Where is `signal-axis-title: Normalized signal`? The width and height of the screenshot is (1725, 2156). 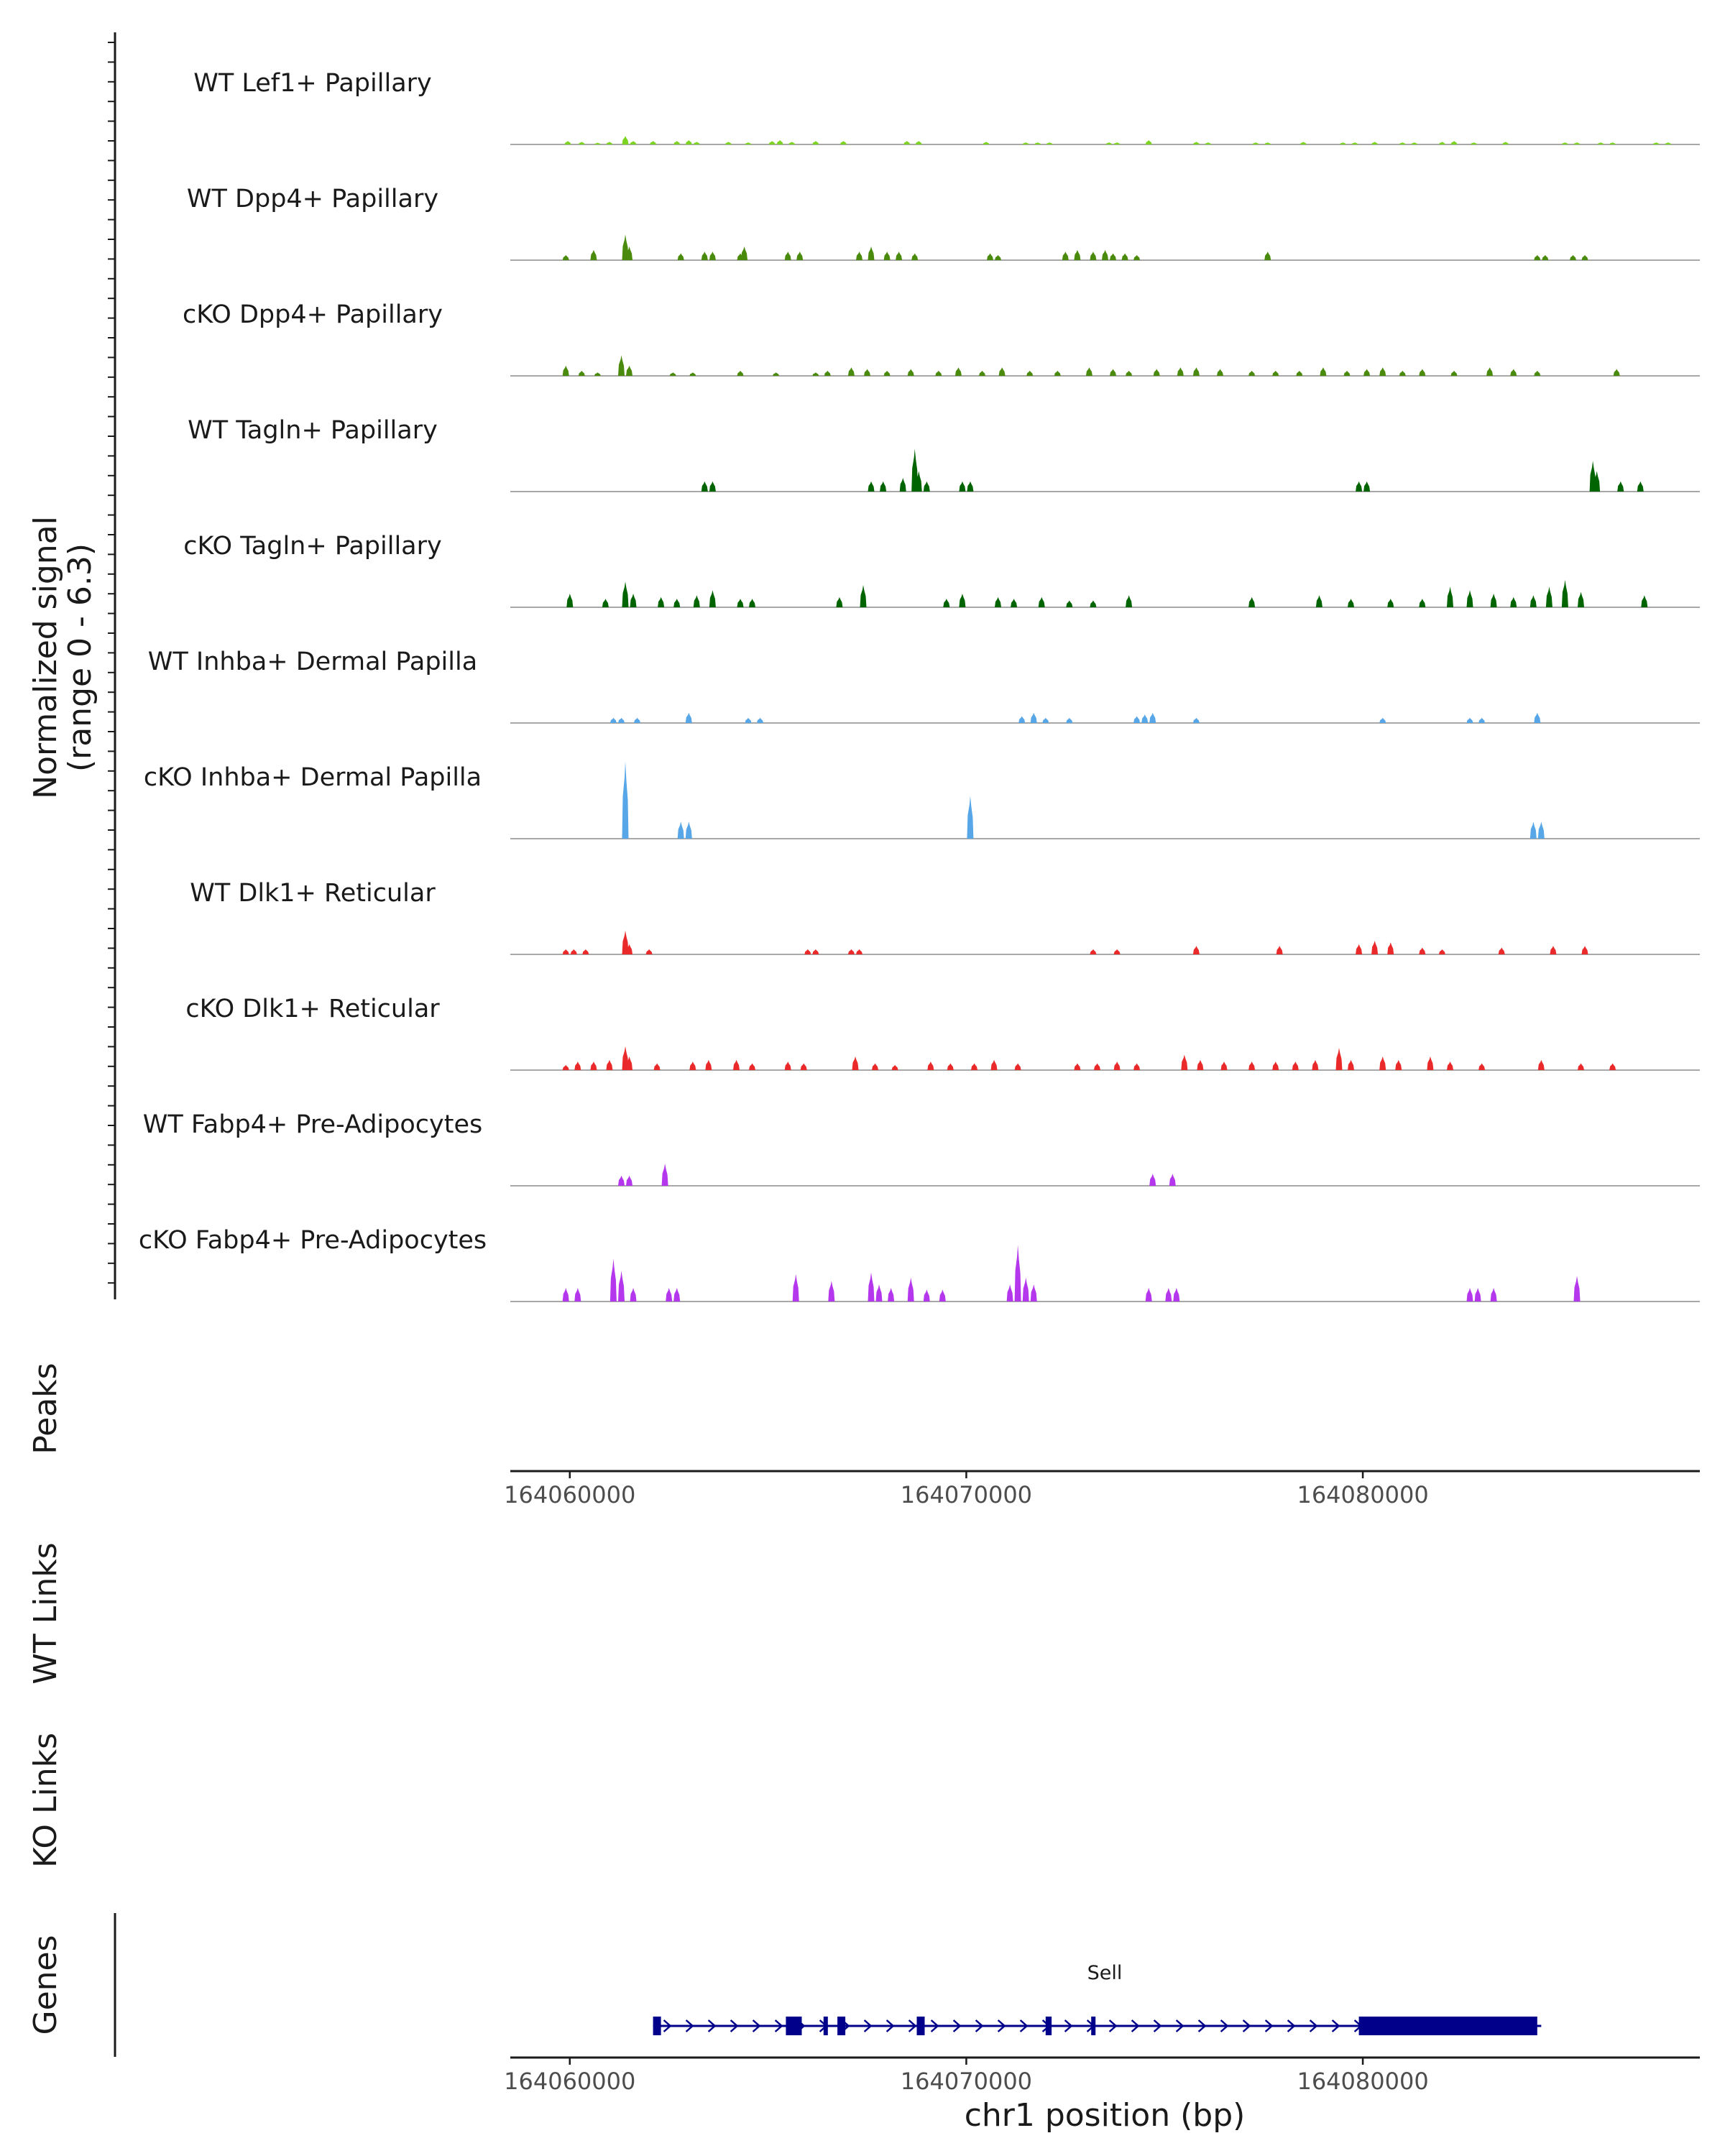
signal-axis-title: Normalized signal is located at coordinates (45, 658).